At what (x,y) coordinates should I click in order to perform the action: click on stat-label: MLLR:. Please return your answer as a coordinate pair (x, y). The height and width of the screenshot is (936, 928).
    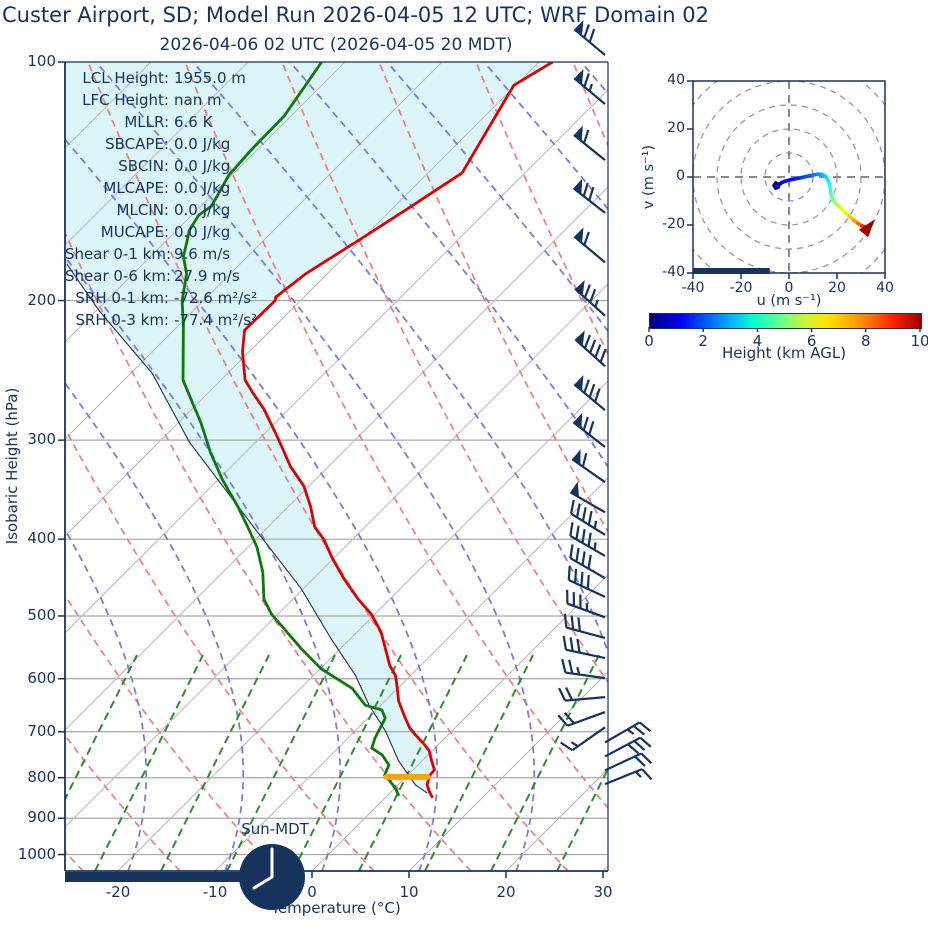
    Looking at the image, I should click on (146, 122).